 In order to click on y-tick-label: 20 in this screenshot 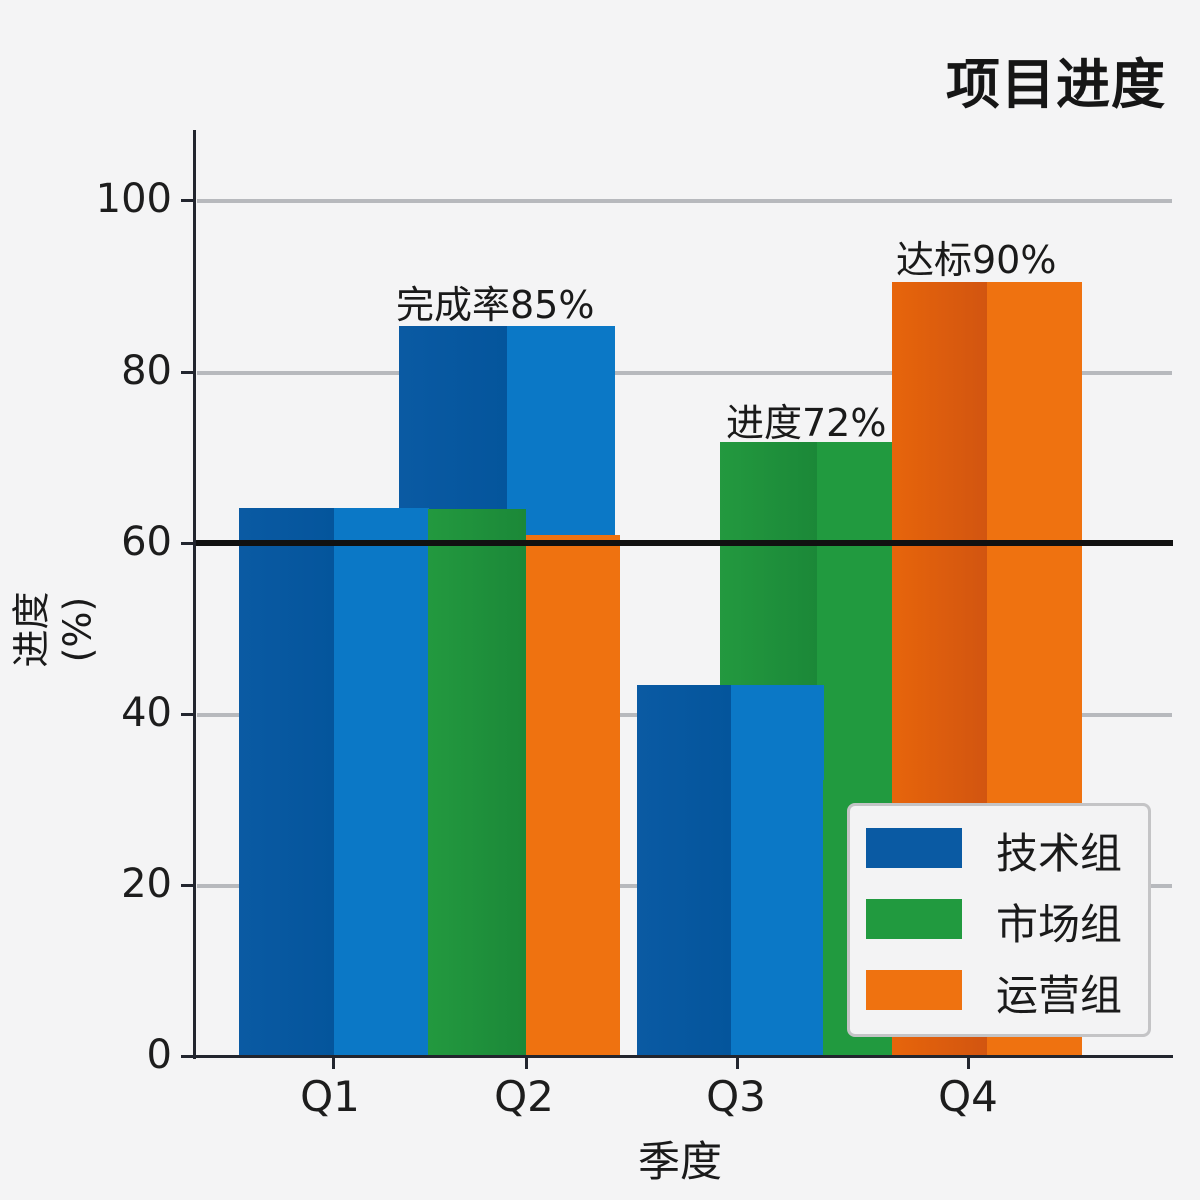, I will do `click(146, 884)`.